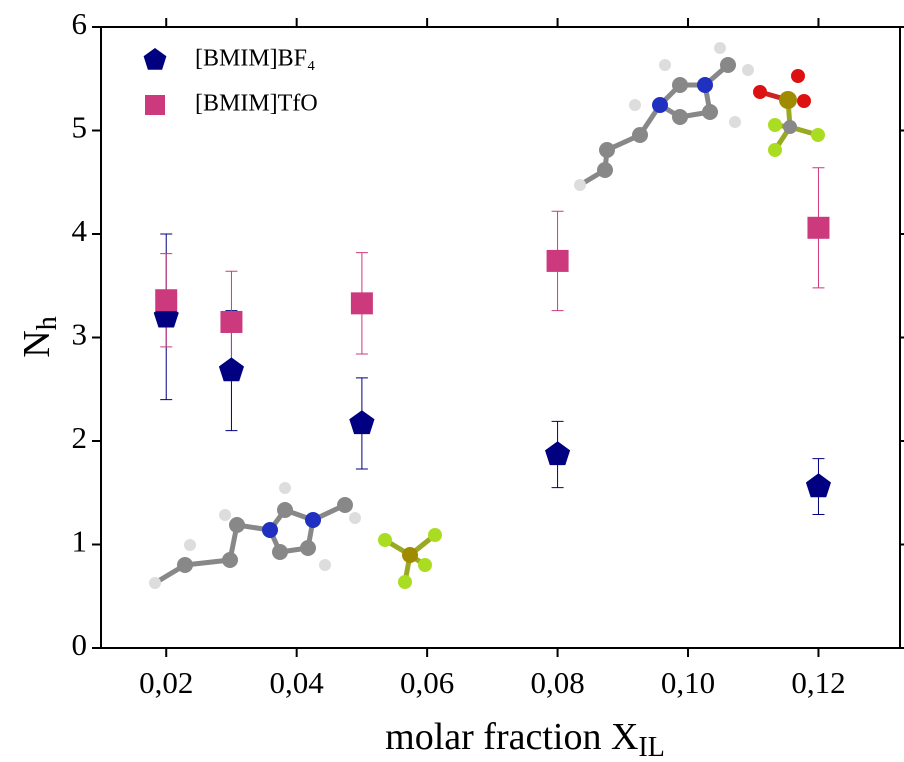  Describe the element at coordinates (255, 59) in the screenshot. I see `legend-label: [BMIM]BF₄` at that location.